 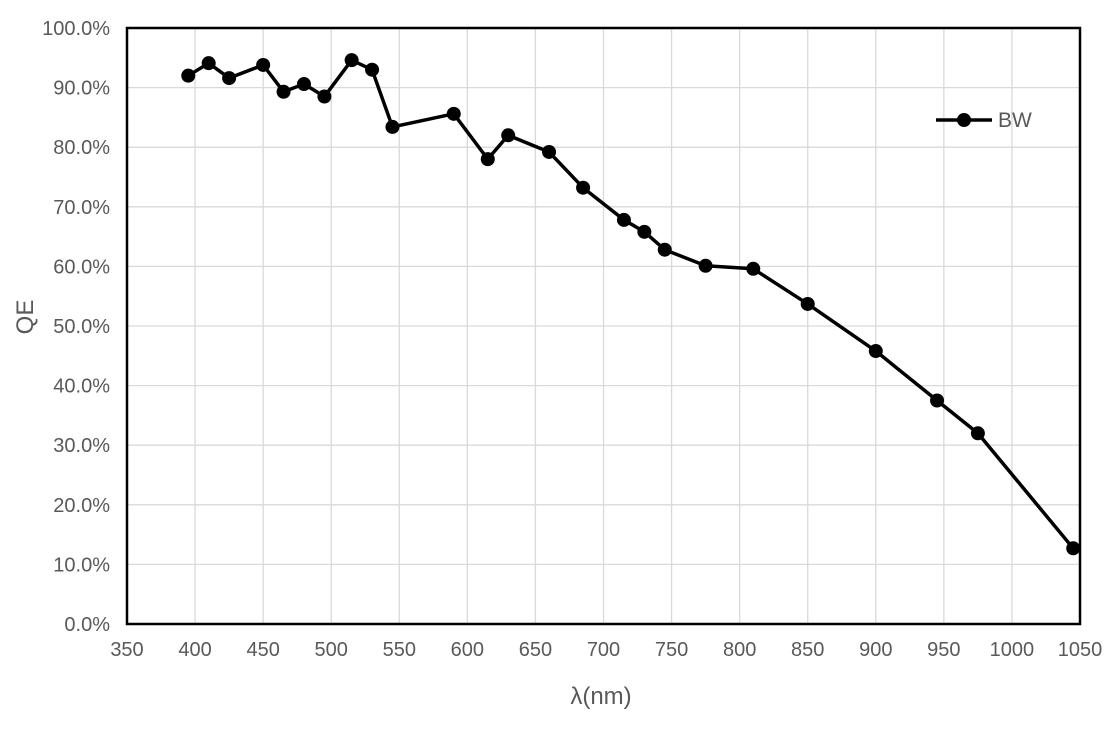 What do you see at coordinates (81, 89) in the screenshot?
I see `y-tick-label: 90.0%` at bounding box center [81, 89].